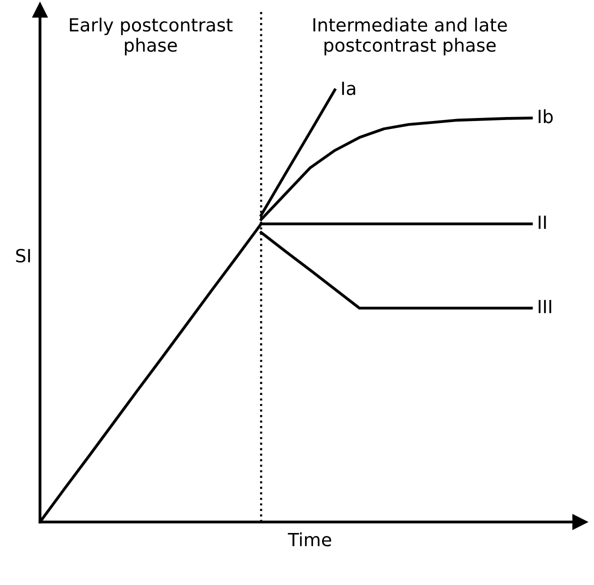 This screenshot has height=585, width=594. I want to click on text: Early postcontrast phase, so click(151, 37).